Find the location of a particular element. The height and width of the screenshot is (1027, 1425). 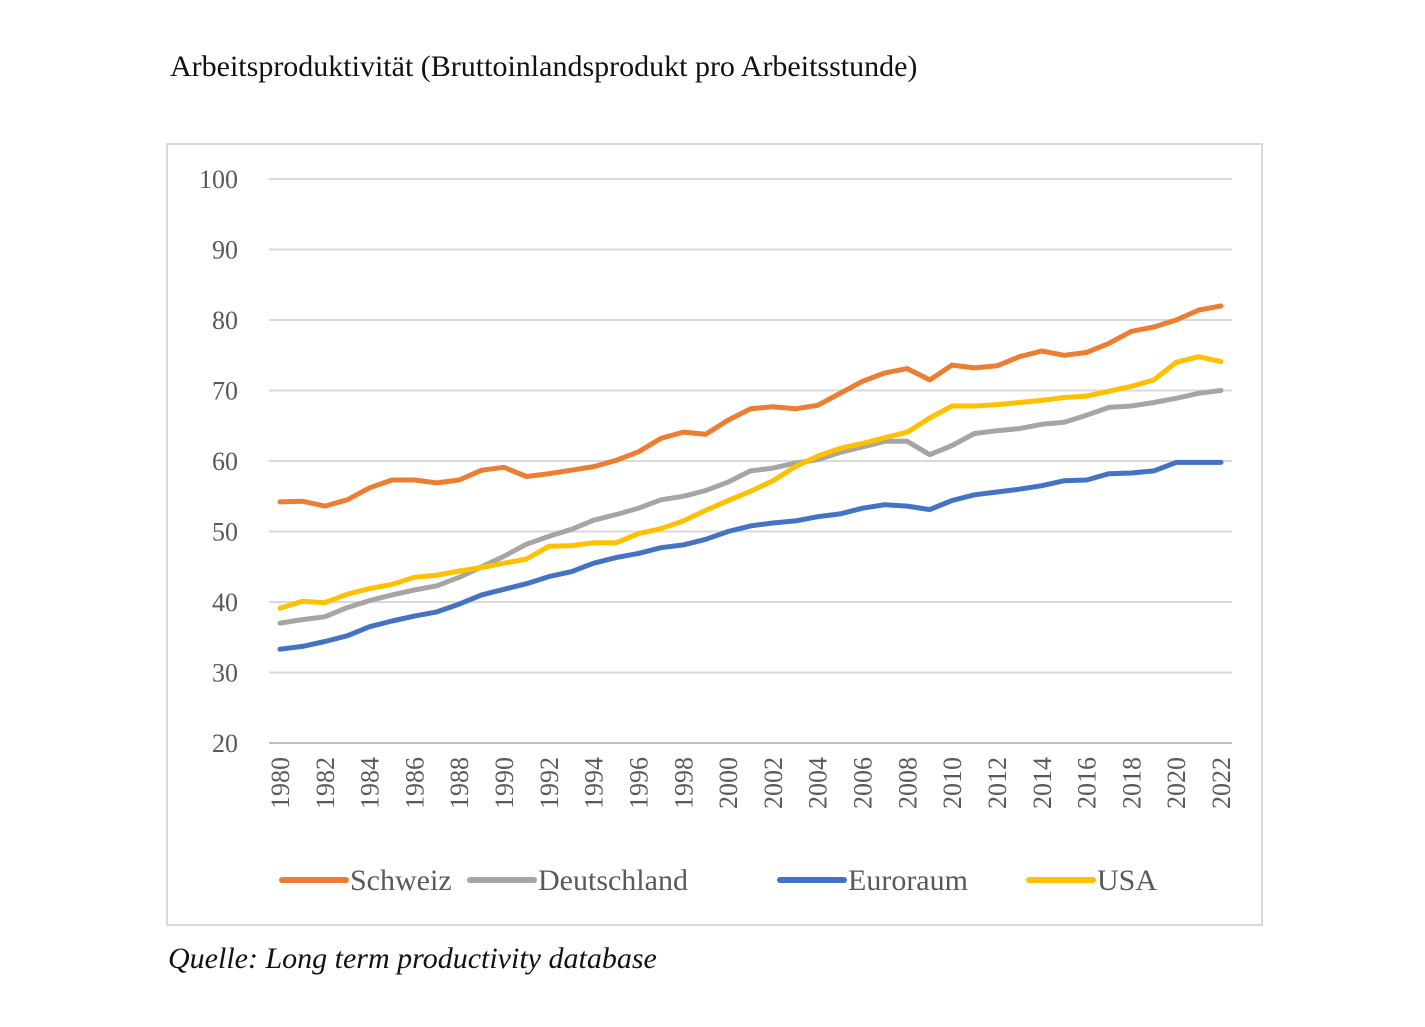

y-tick-label: 30 is located at coordinates (225, 673).